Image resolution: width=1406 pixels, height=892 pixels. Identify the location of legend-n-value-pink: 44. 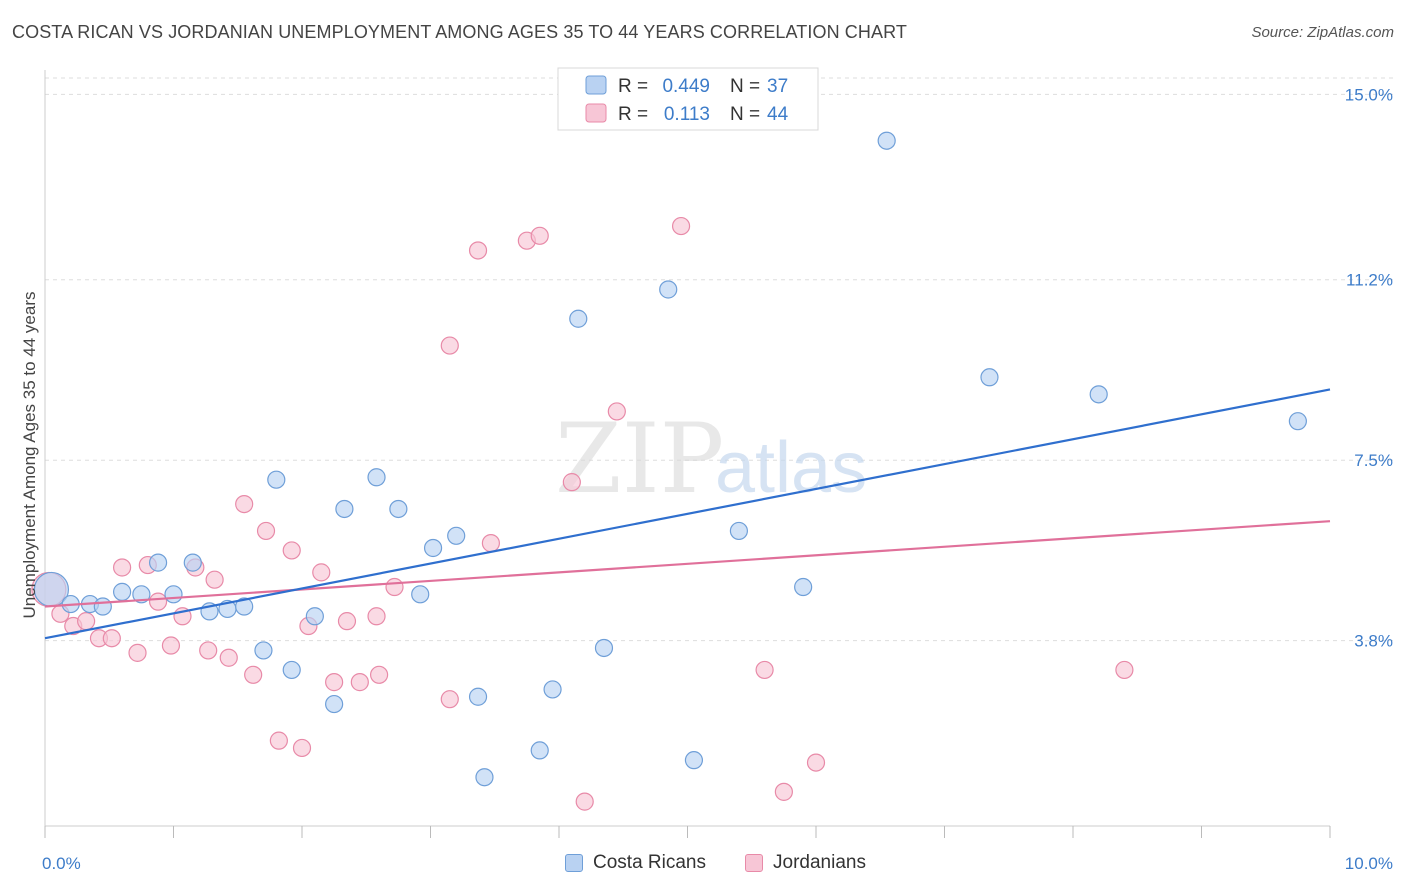
(778, 114).